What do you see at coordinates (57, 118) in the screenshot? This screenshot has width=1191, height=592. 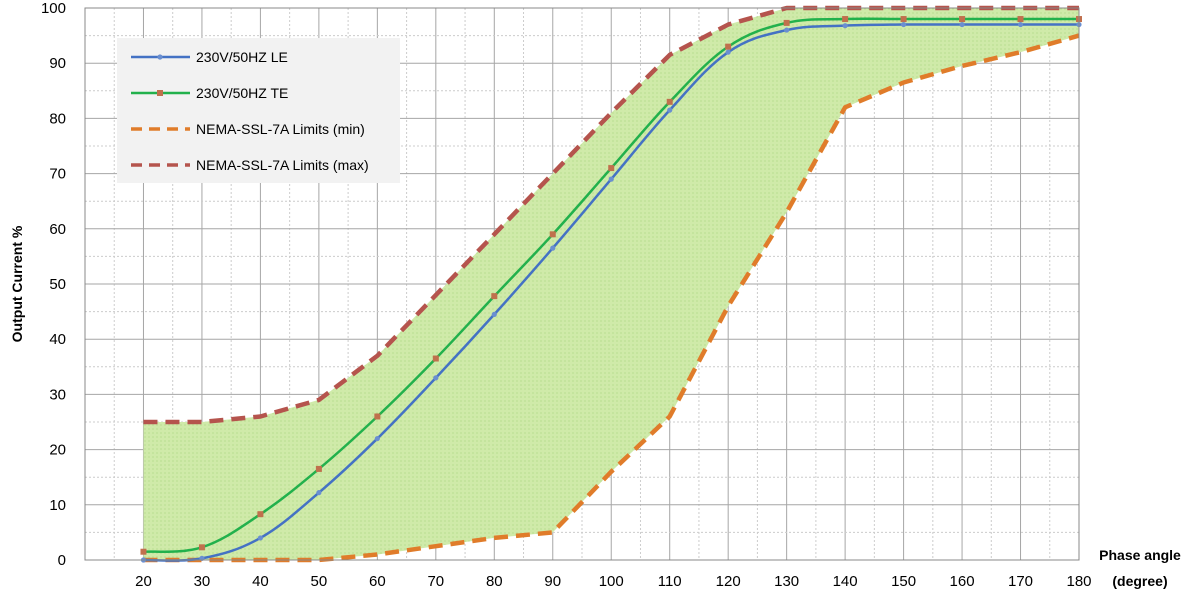 I see `y-tick-label: 80` at bounding box center [57, 118].